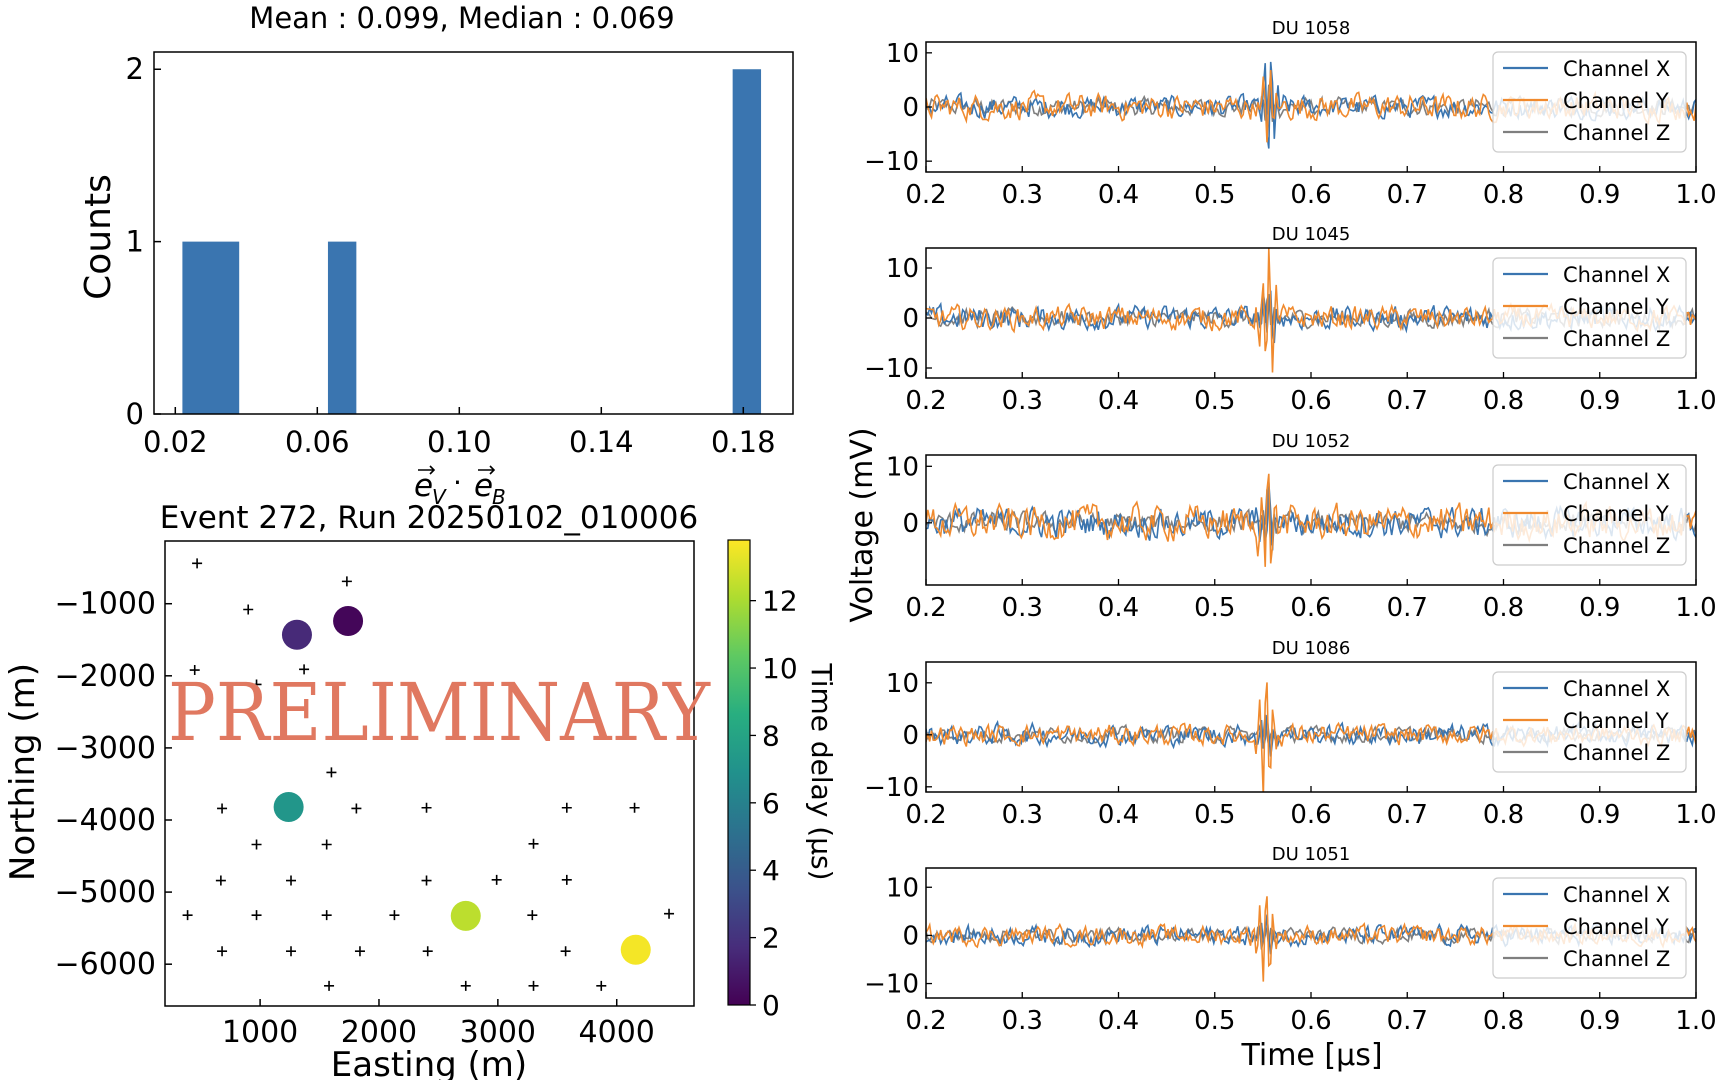 Image resolution: width=1718 pixels, height=1080 pixels. Describe the element at coordinates (1407, 195) in the screenshot. I see `trace-xtick-label: 0.7` at that location.